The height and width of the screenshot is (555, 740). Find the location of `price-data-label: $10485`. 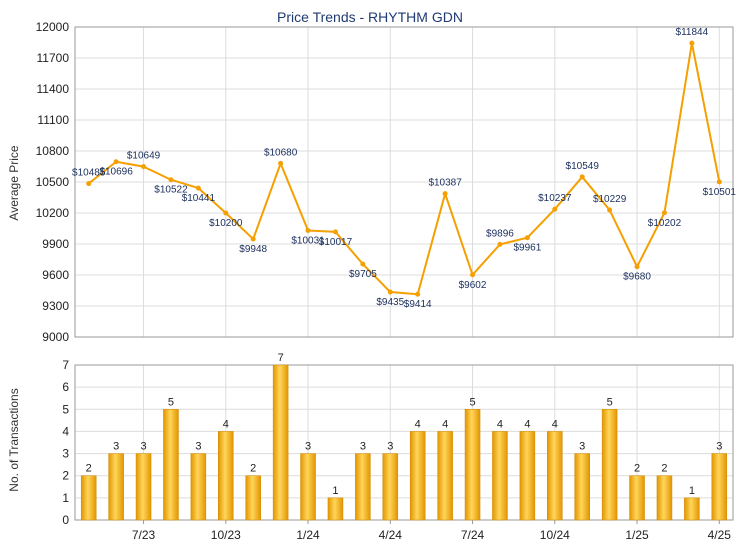

price-data-label: $10485 is located at coordinates (89, 173).